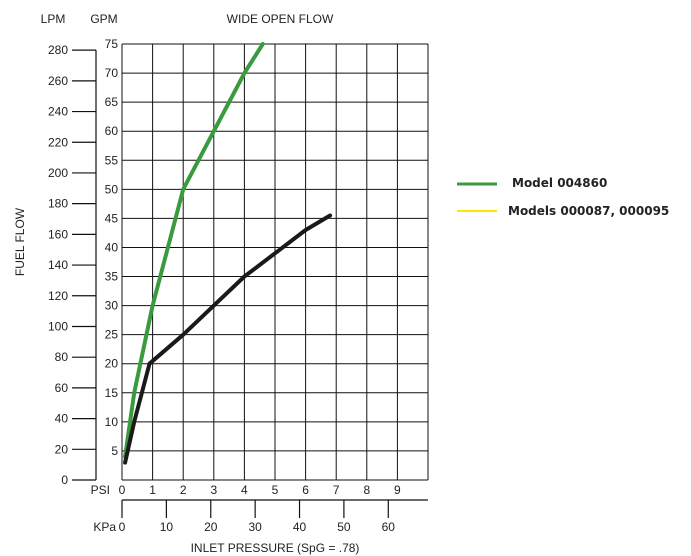  What do you see at coordinates (58, 50) in the screenshot?
I see `lpm-tick-label: 280` at bounding box center [58, 50].